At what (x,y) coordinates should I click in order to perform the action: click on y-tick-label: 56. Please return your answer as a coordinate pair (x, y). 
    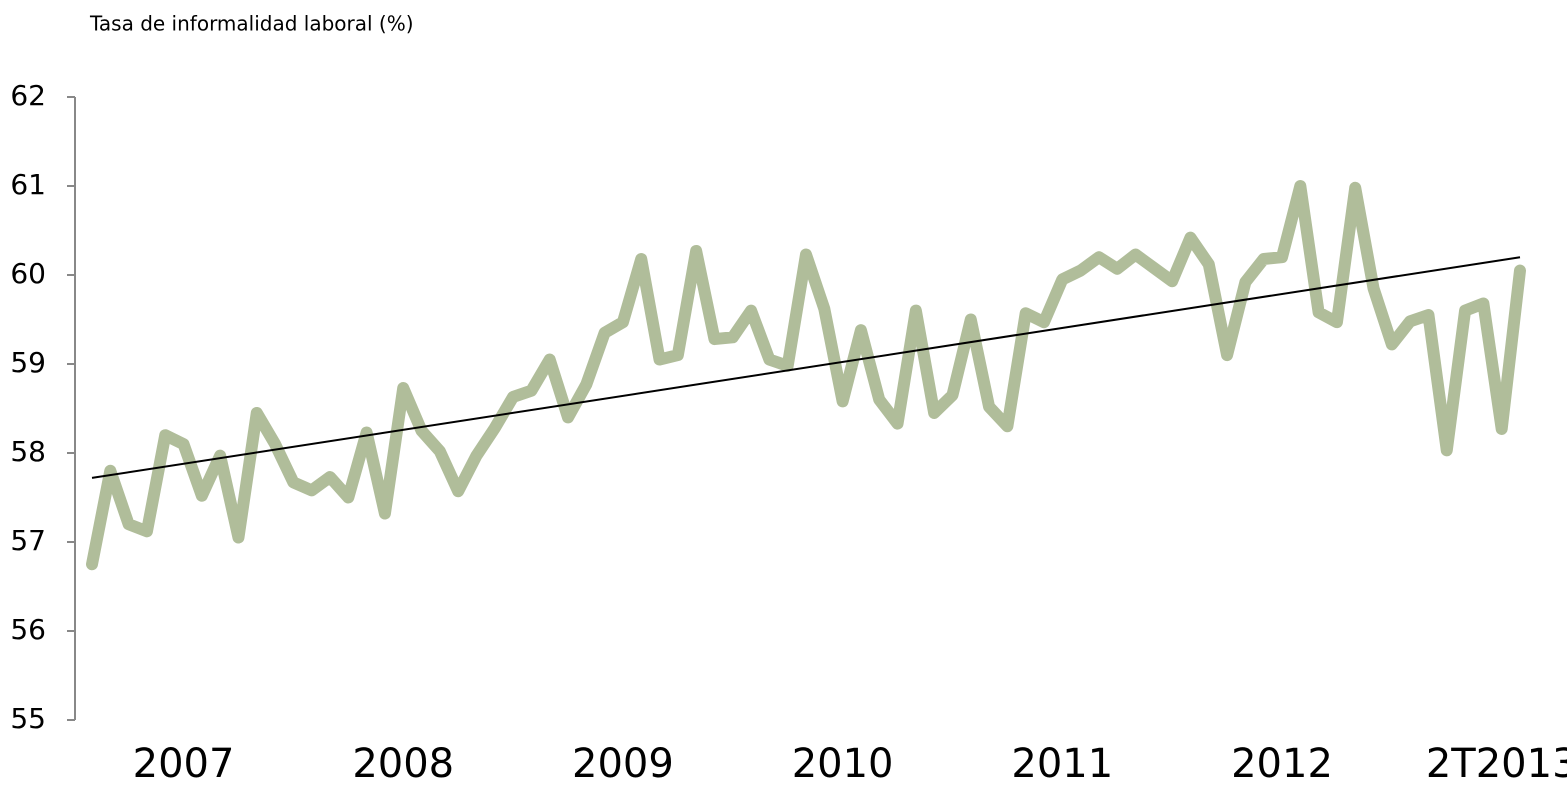
    Looking at the image, I should click on (28, 629).